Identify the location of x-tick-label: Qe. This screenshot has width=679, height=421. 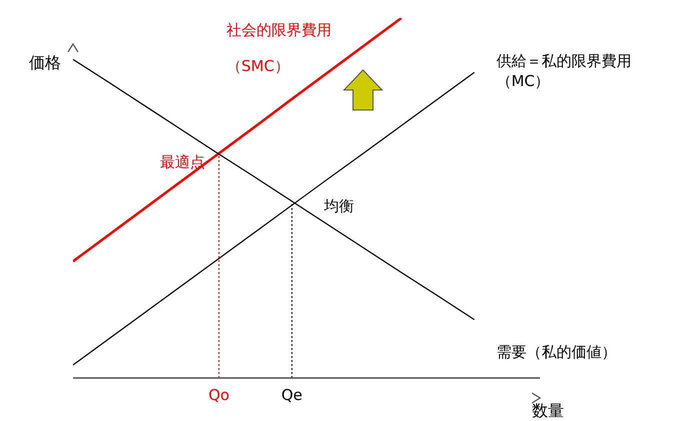
(291, 395).